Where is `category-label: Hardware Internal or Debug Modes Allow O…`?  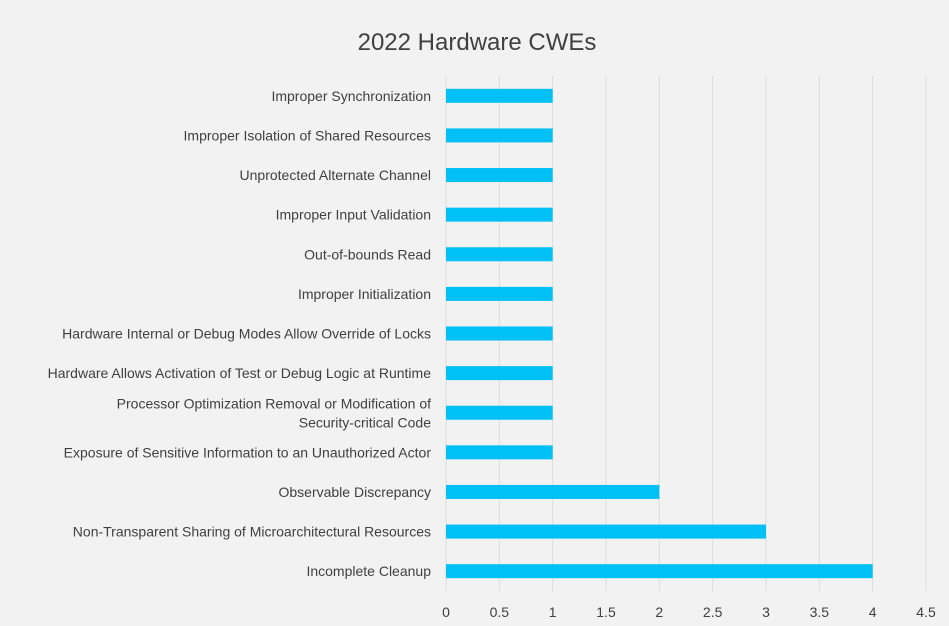
category-label: Hardware Internal or Debug Modes Allow O… is located at coordinates (246, 334).